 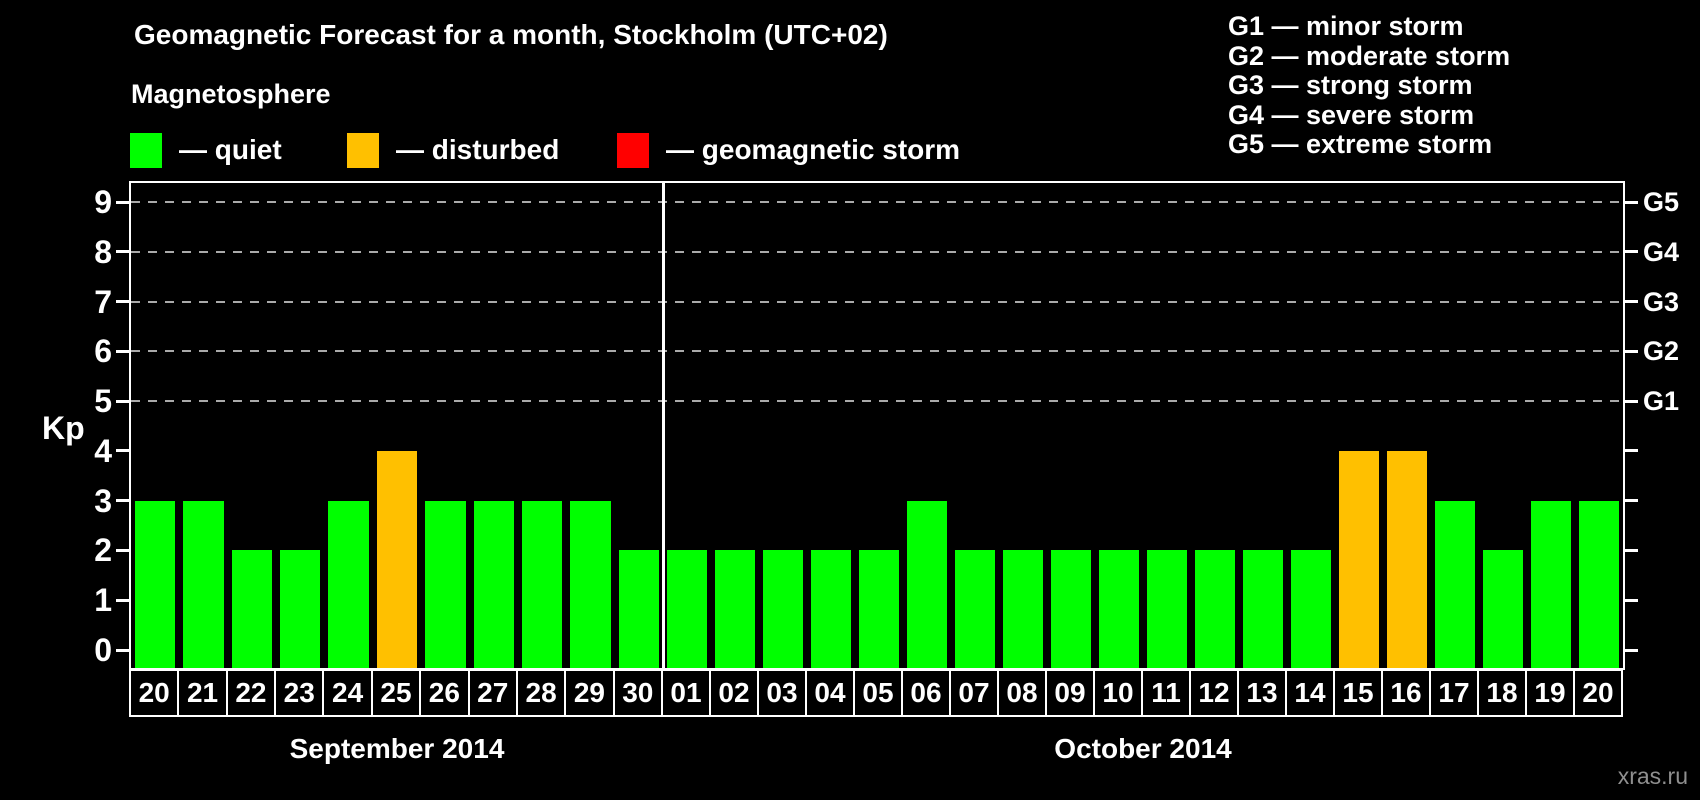 I want to click on date-box-18: 18, so click(x=1502, y=693).